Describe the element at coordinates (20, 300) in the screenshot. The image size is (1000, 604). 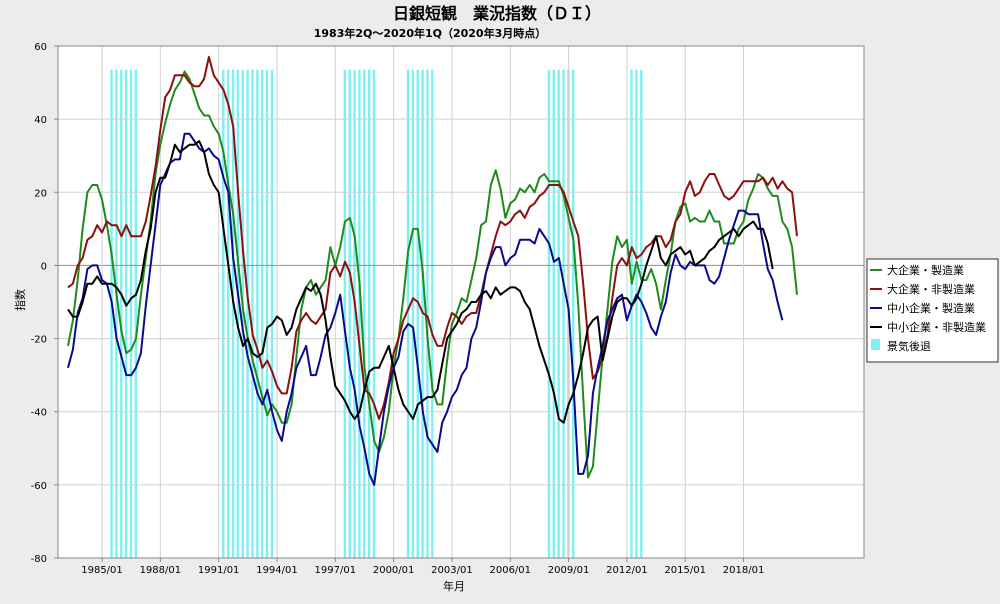
I see `y-axis-label: 指数` at that location.